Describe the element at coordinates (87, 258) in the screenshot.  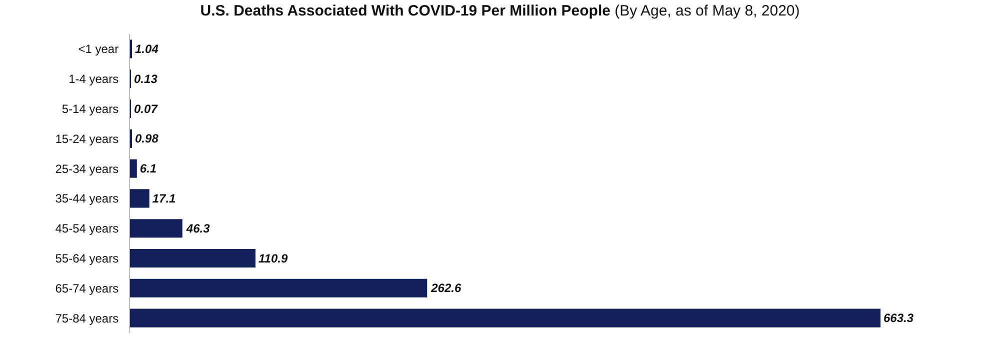
I see `y-tick-label: 55-64 years` at that location.